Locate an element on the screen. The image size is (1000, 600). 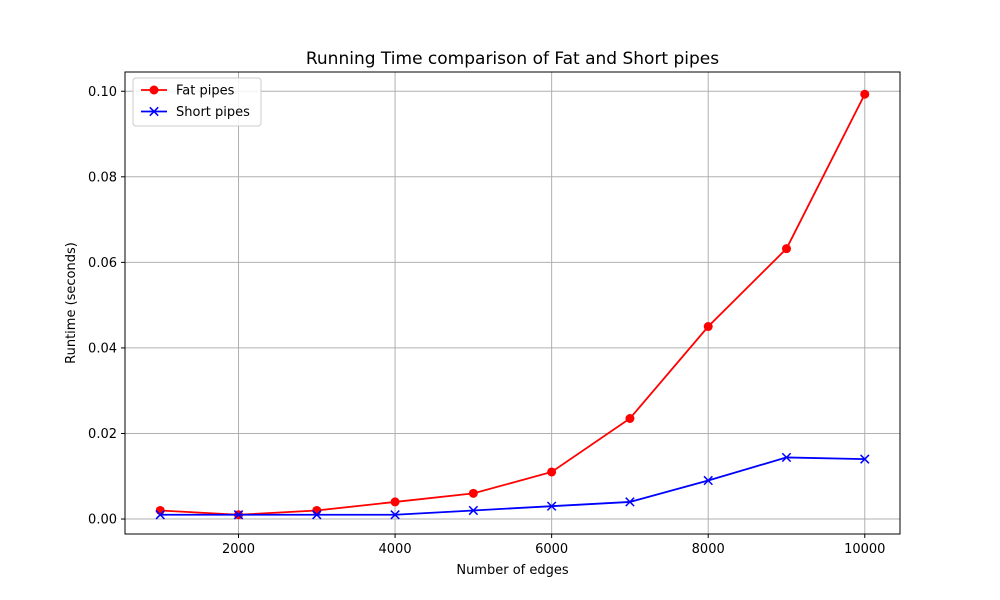
series-line is located at coordinates (512, 486).